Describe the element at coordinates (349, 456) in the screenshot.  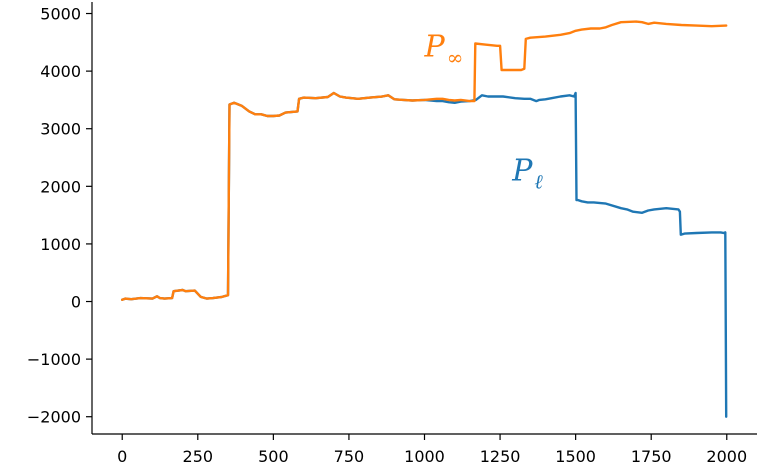
I see `x-tick-label: 750` at that location.